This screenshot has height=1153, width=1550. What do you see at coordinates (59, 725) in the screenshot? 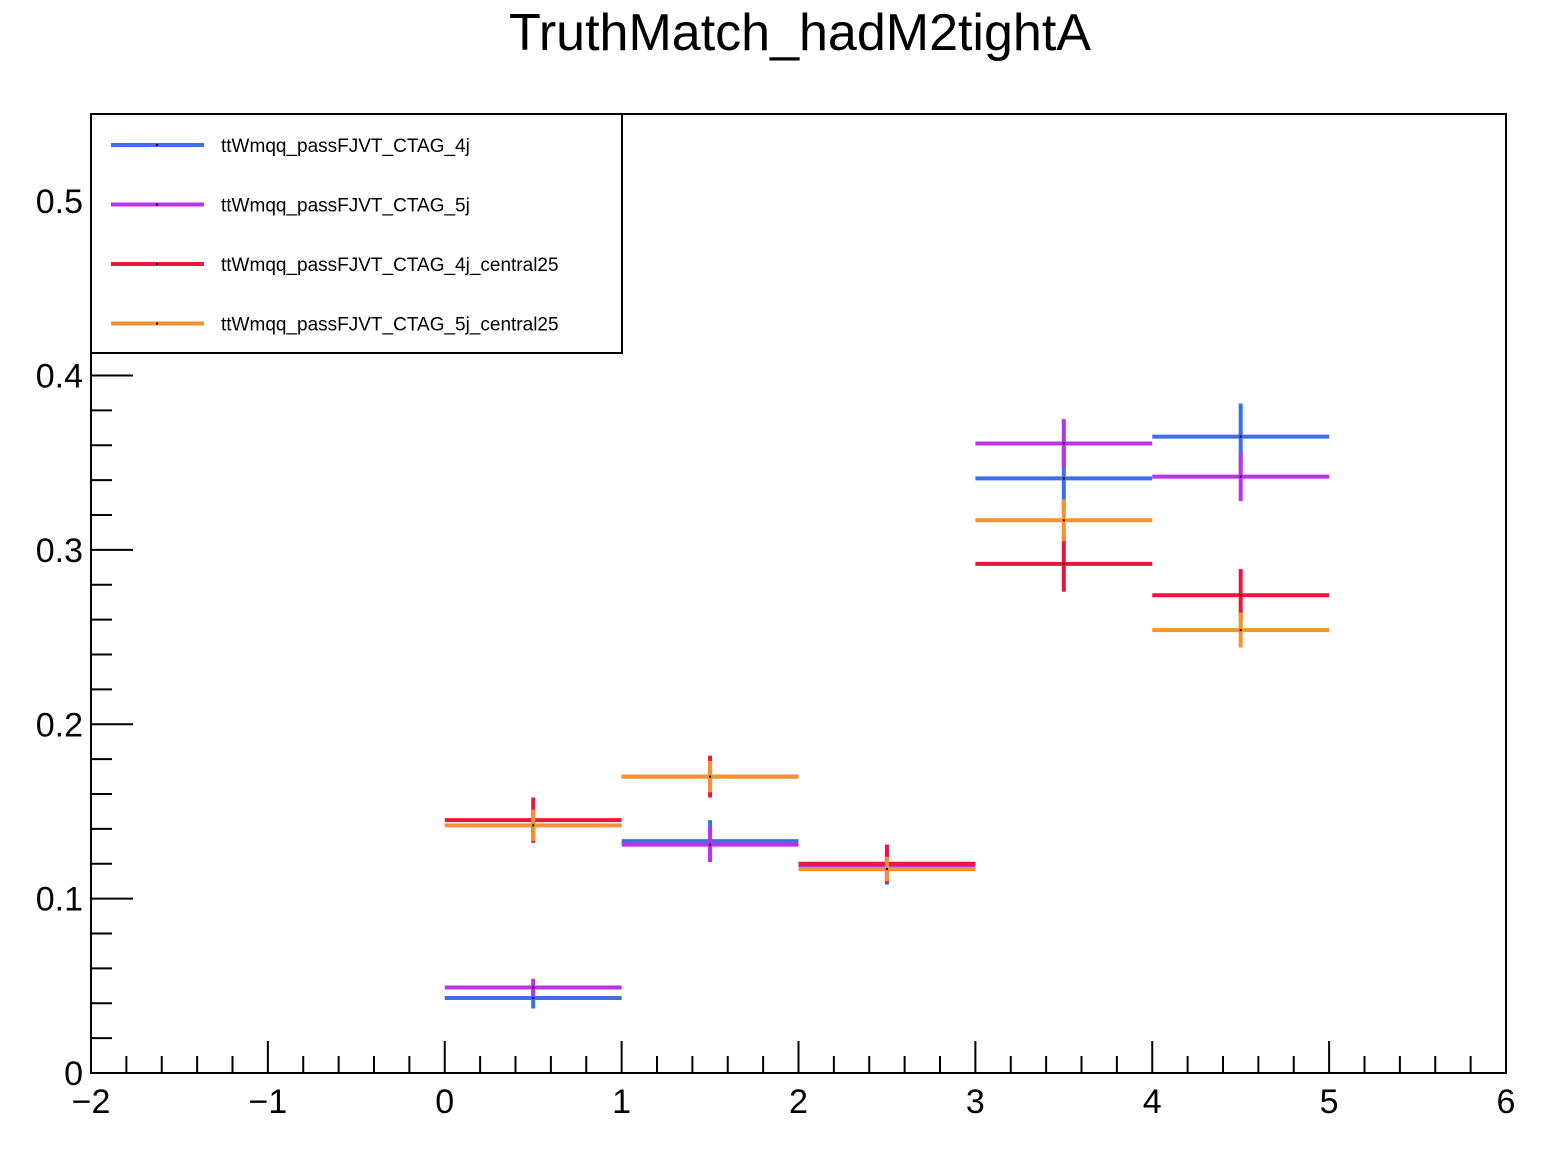
I see `y-tick-label: 0.2` at bounding box center [59, 725].